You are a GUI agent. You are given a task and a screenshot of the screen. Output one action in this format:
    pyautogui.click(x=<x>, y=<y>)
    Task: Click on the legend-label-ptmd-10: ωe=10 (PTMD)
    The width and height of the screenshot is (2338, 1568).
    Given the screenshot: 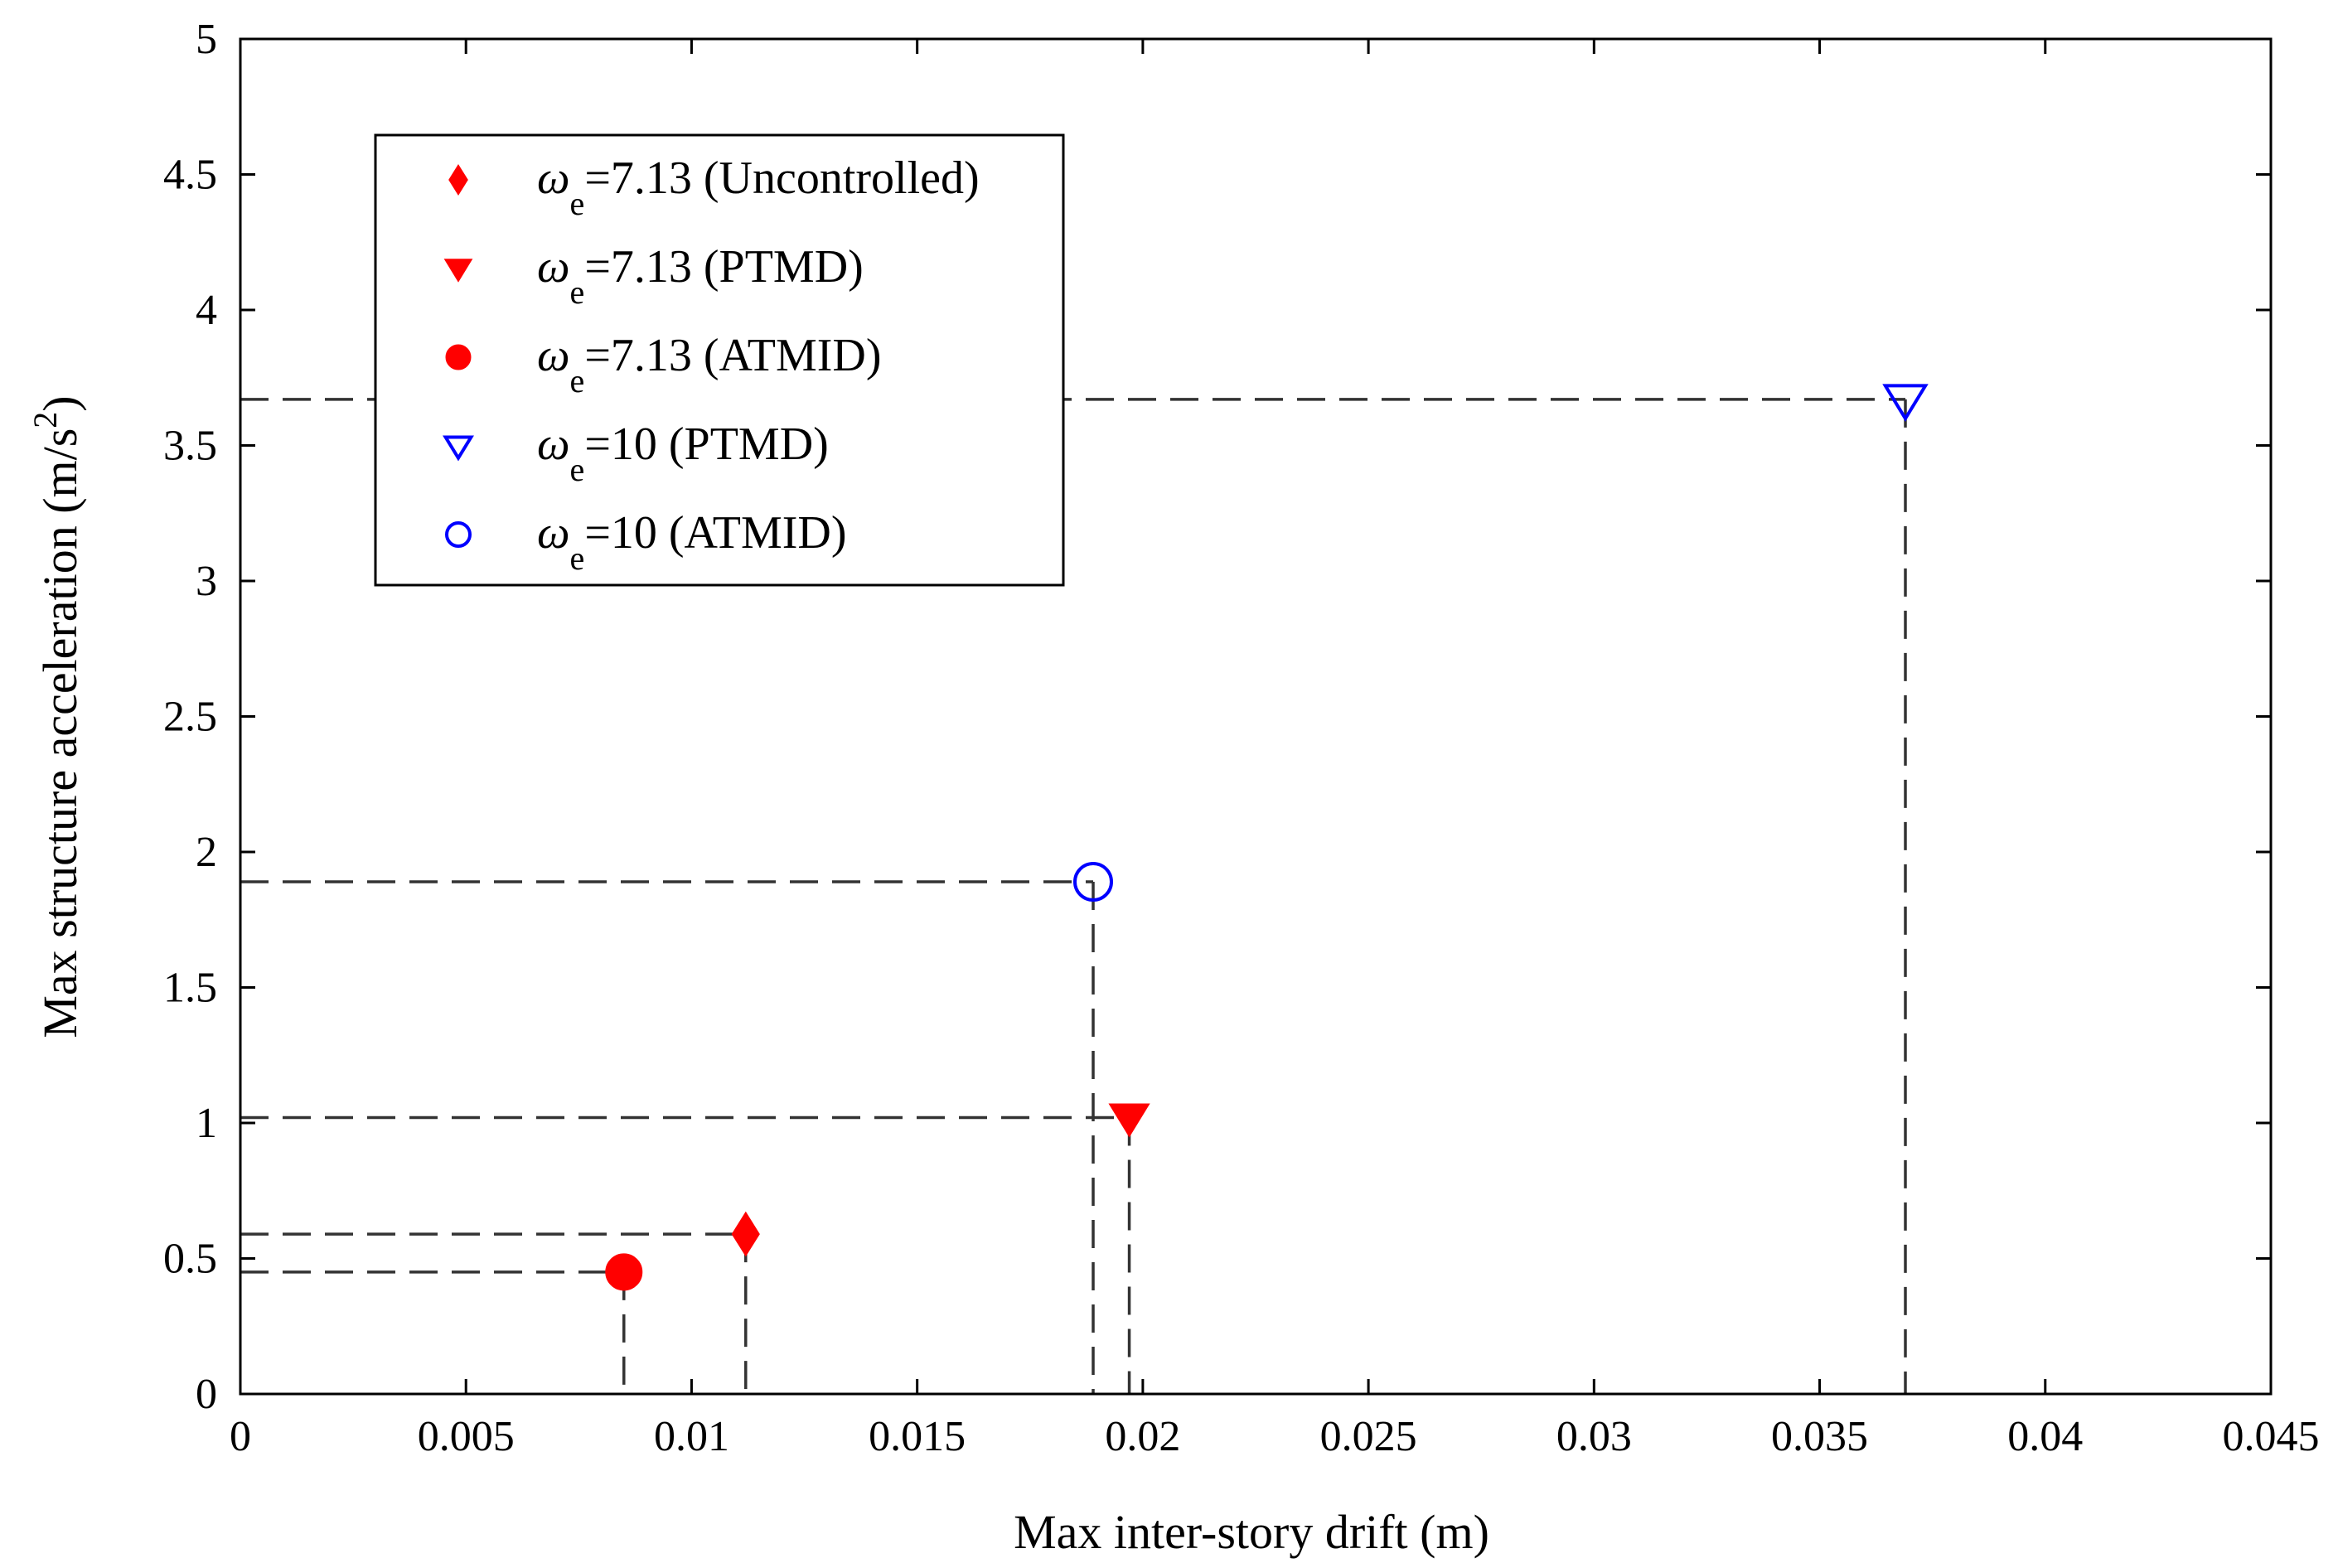 What is the action you would take?
    pyautogui.click(x=683, y=453)
    